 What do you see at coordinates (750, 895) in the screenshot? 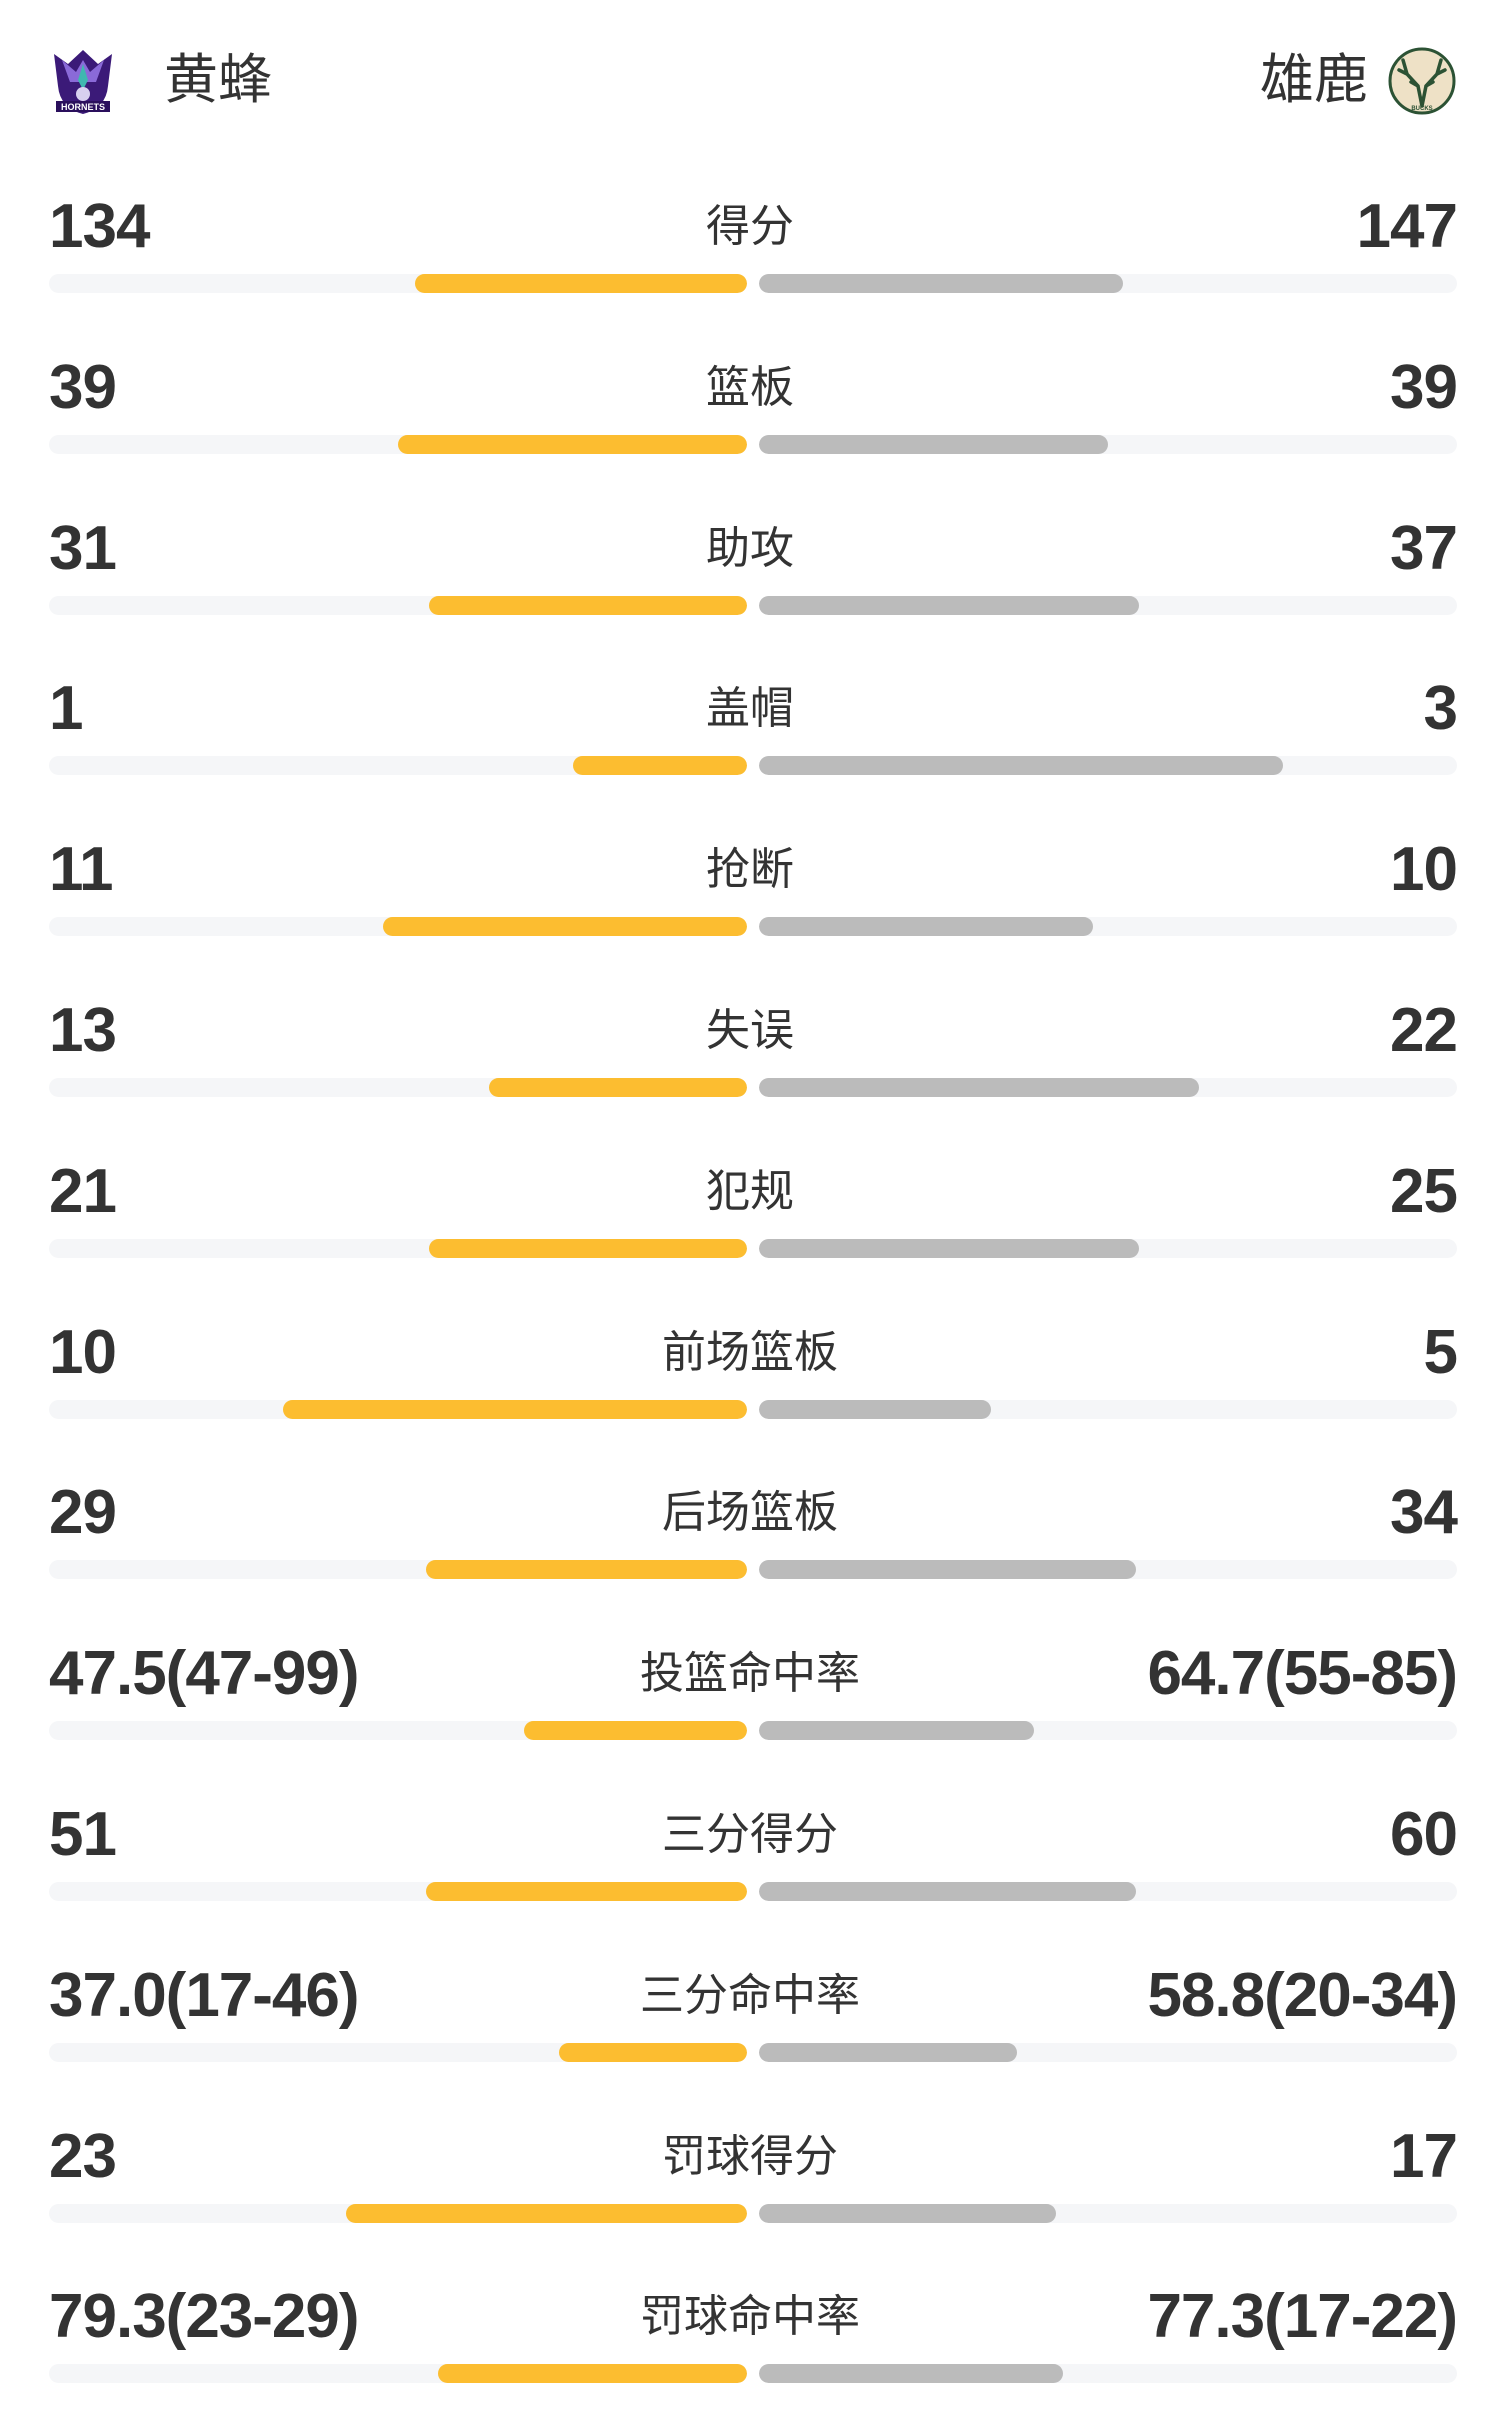
I see `stat-row: 11 抢断 10` at bounding box center [750, 895].